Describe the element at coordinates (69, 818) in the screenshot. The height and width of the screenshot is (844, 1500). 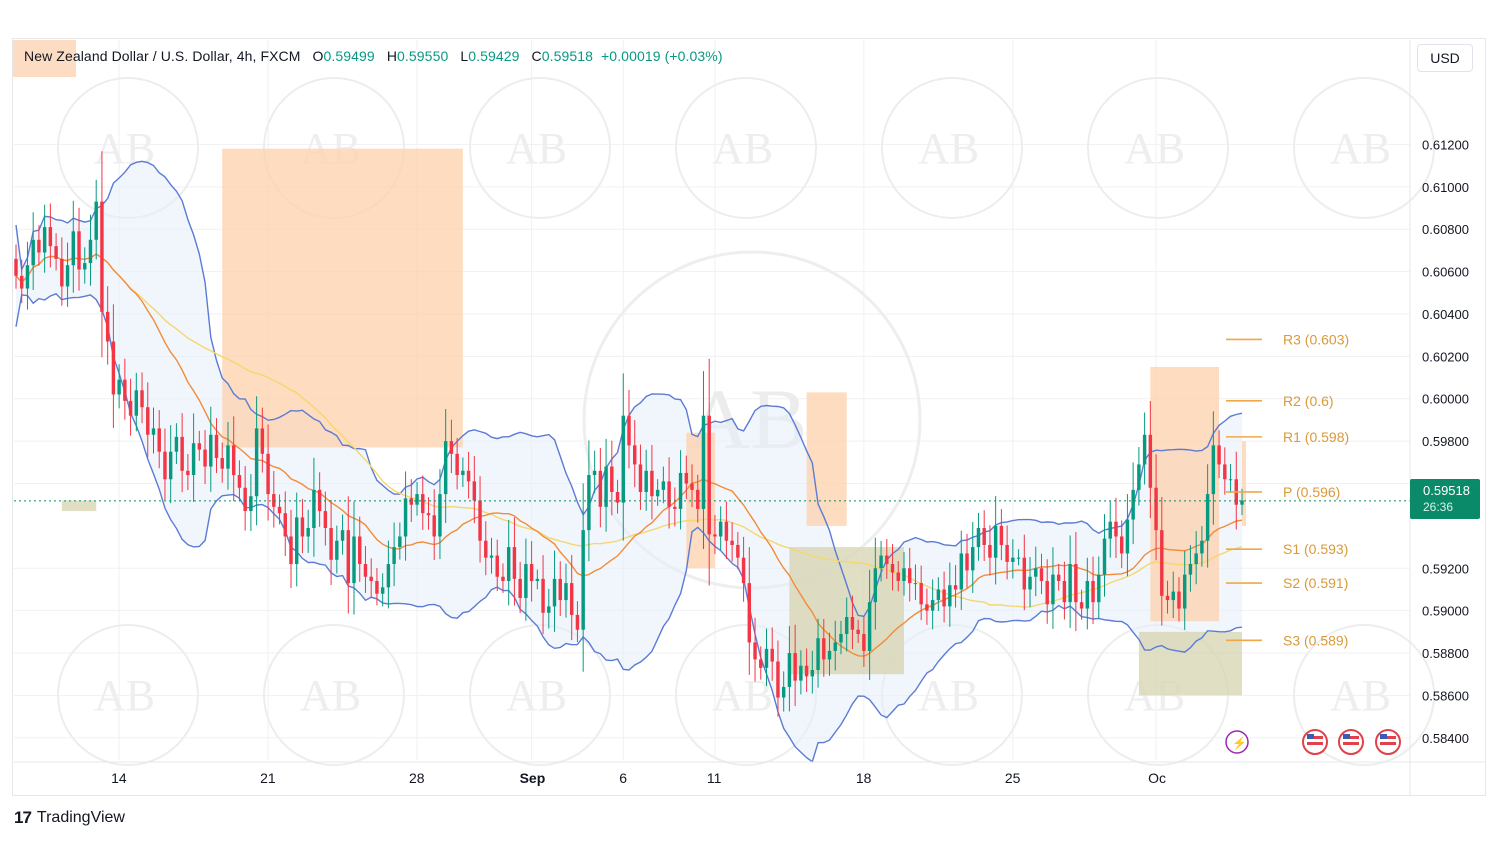
I see `tradingview-logo: 17 TradingView` at that location.